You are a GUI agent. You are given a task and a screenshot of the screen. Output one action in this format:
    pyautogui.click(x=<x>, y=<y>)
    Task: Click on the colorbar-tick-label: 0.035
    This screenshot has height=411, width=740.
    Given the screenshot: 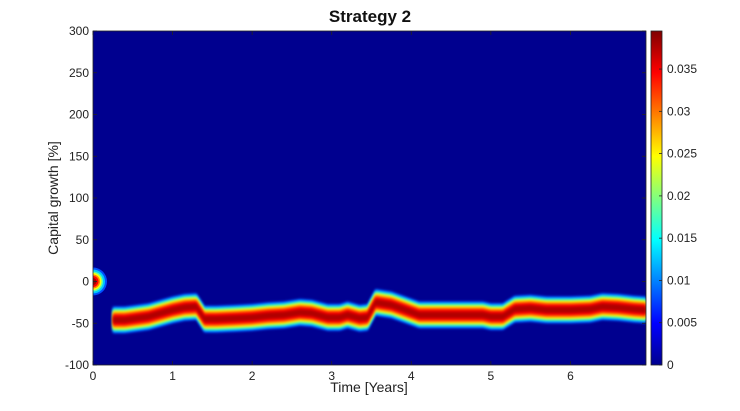 What is the action you would take?
    pyautogui.click(x=682, y=69)
    